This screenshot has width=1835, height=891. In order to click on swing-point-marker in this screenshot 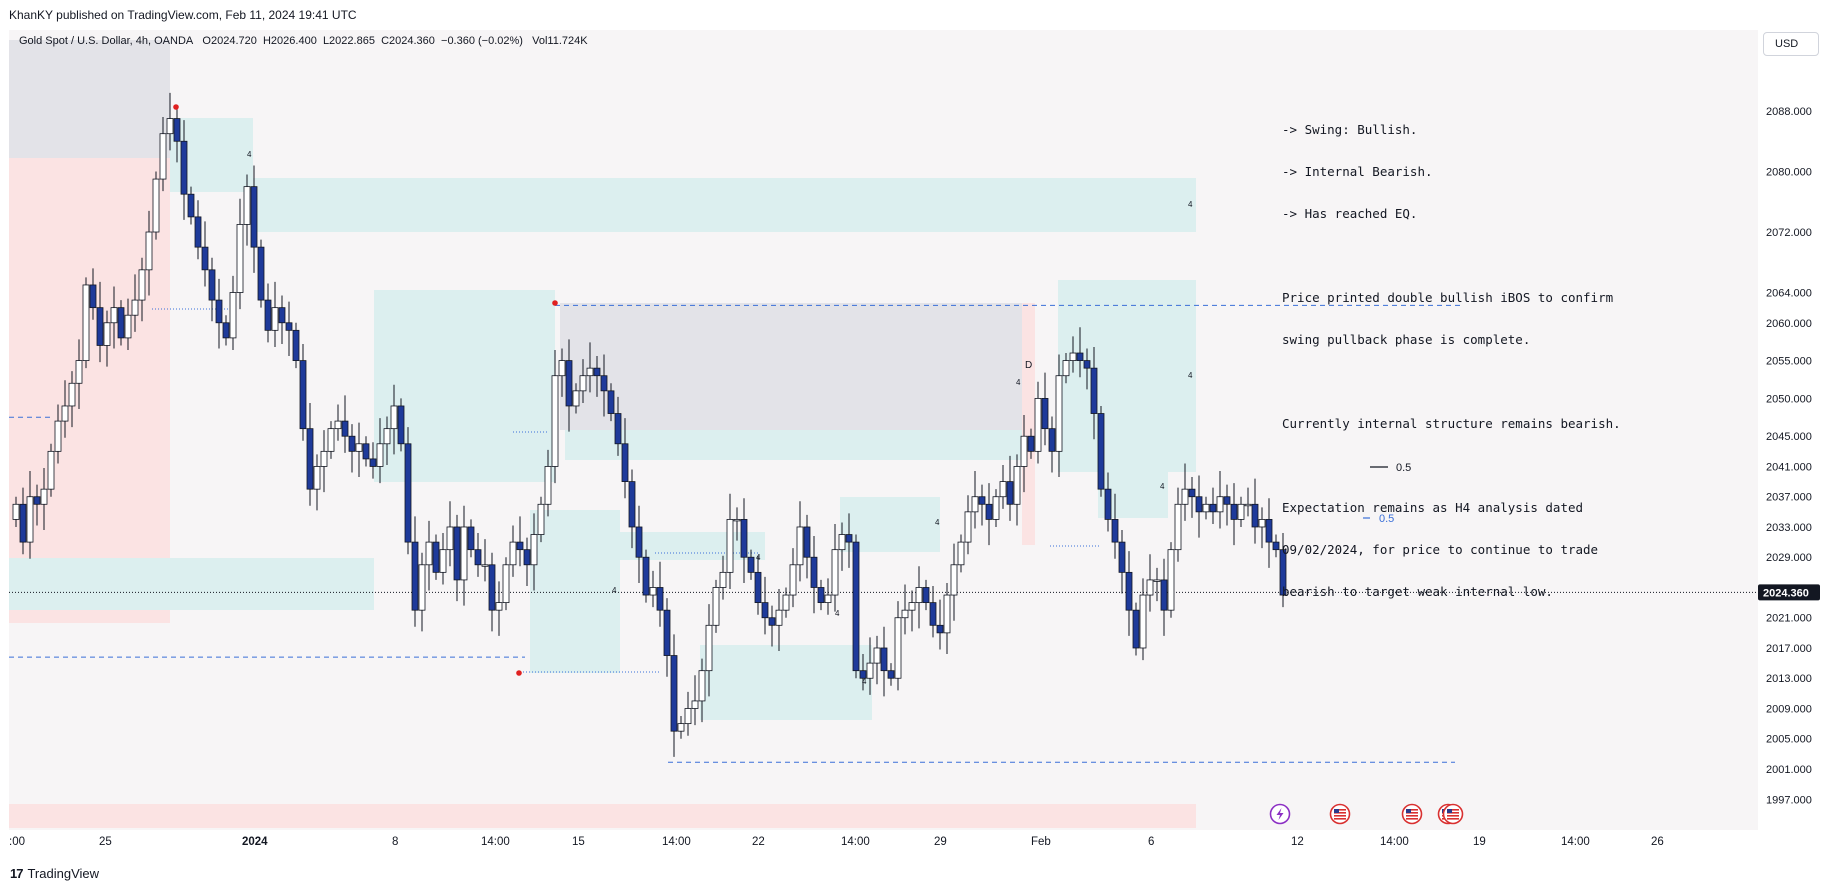, I will do `click(555, 303)`.